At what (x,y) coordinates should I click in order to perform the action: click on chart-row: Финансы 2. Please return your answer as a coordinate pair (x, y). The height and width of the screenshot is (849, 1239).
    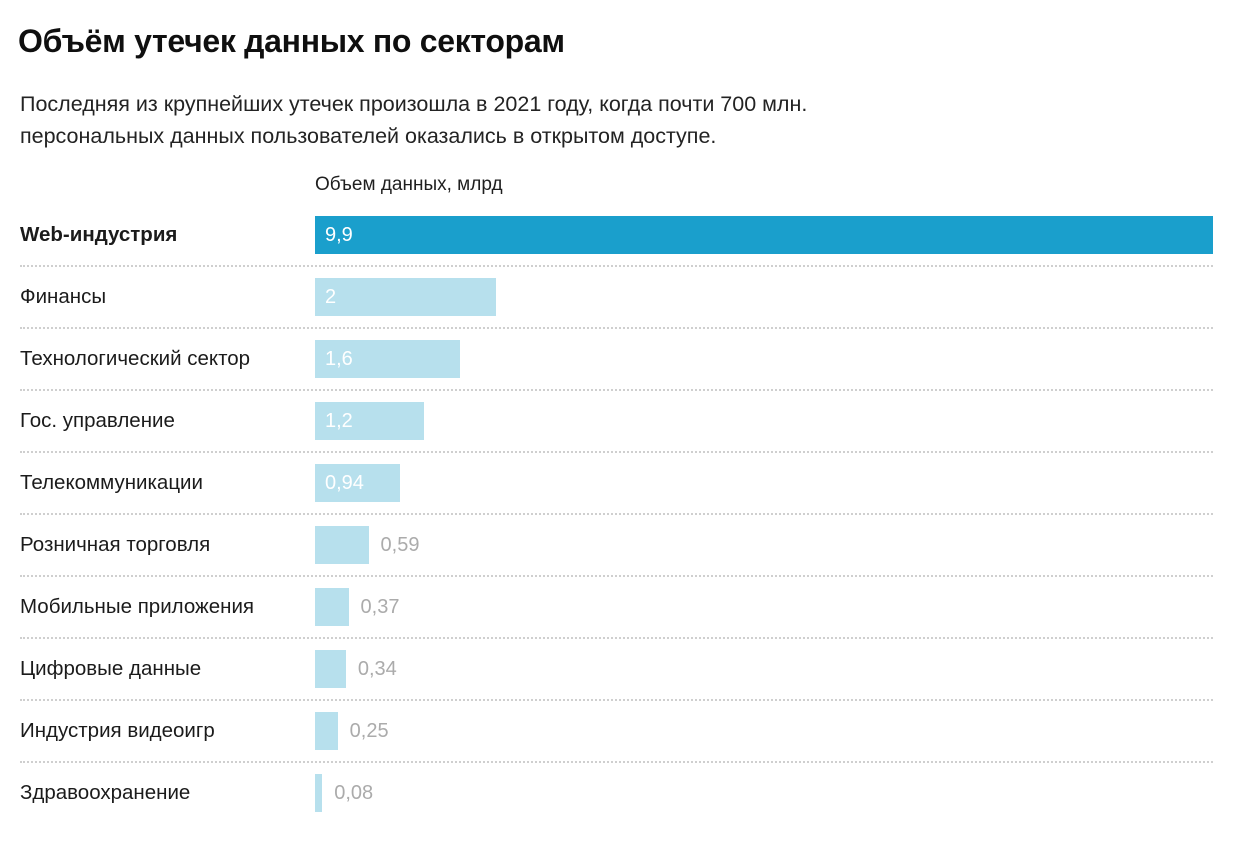
    Looking at the image, I should click on (616, 298).